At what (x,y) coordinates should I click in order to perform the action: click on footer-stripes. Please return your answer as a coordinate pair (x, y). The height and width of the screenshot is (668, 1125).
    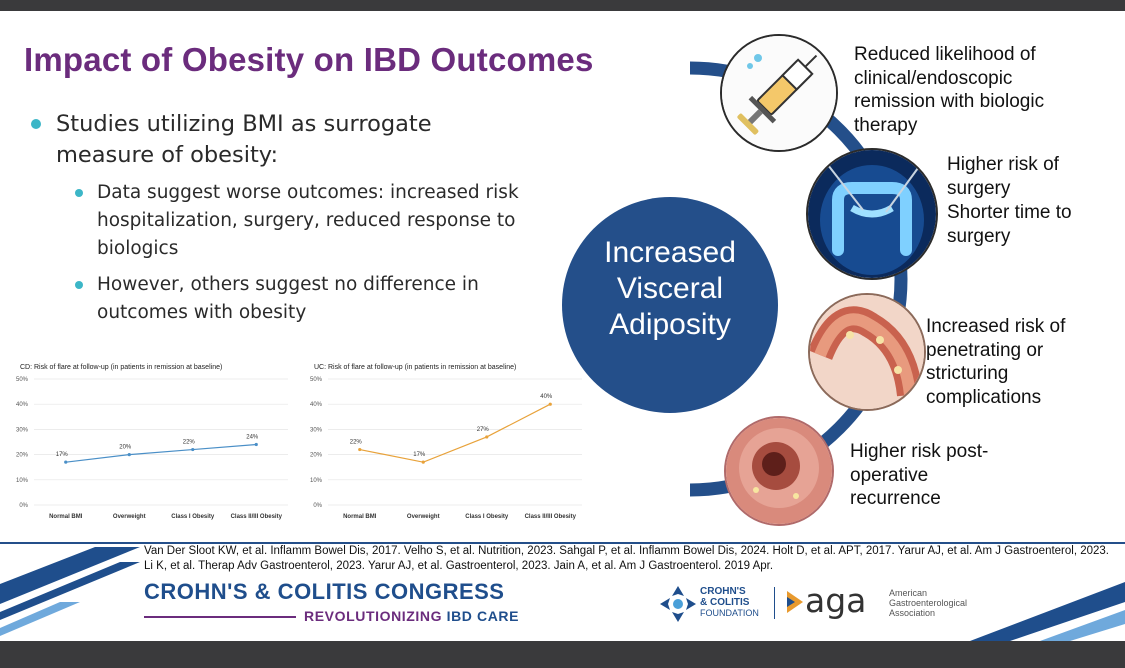
    Looking at the image, I should click on (562, 591).